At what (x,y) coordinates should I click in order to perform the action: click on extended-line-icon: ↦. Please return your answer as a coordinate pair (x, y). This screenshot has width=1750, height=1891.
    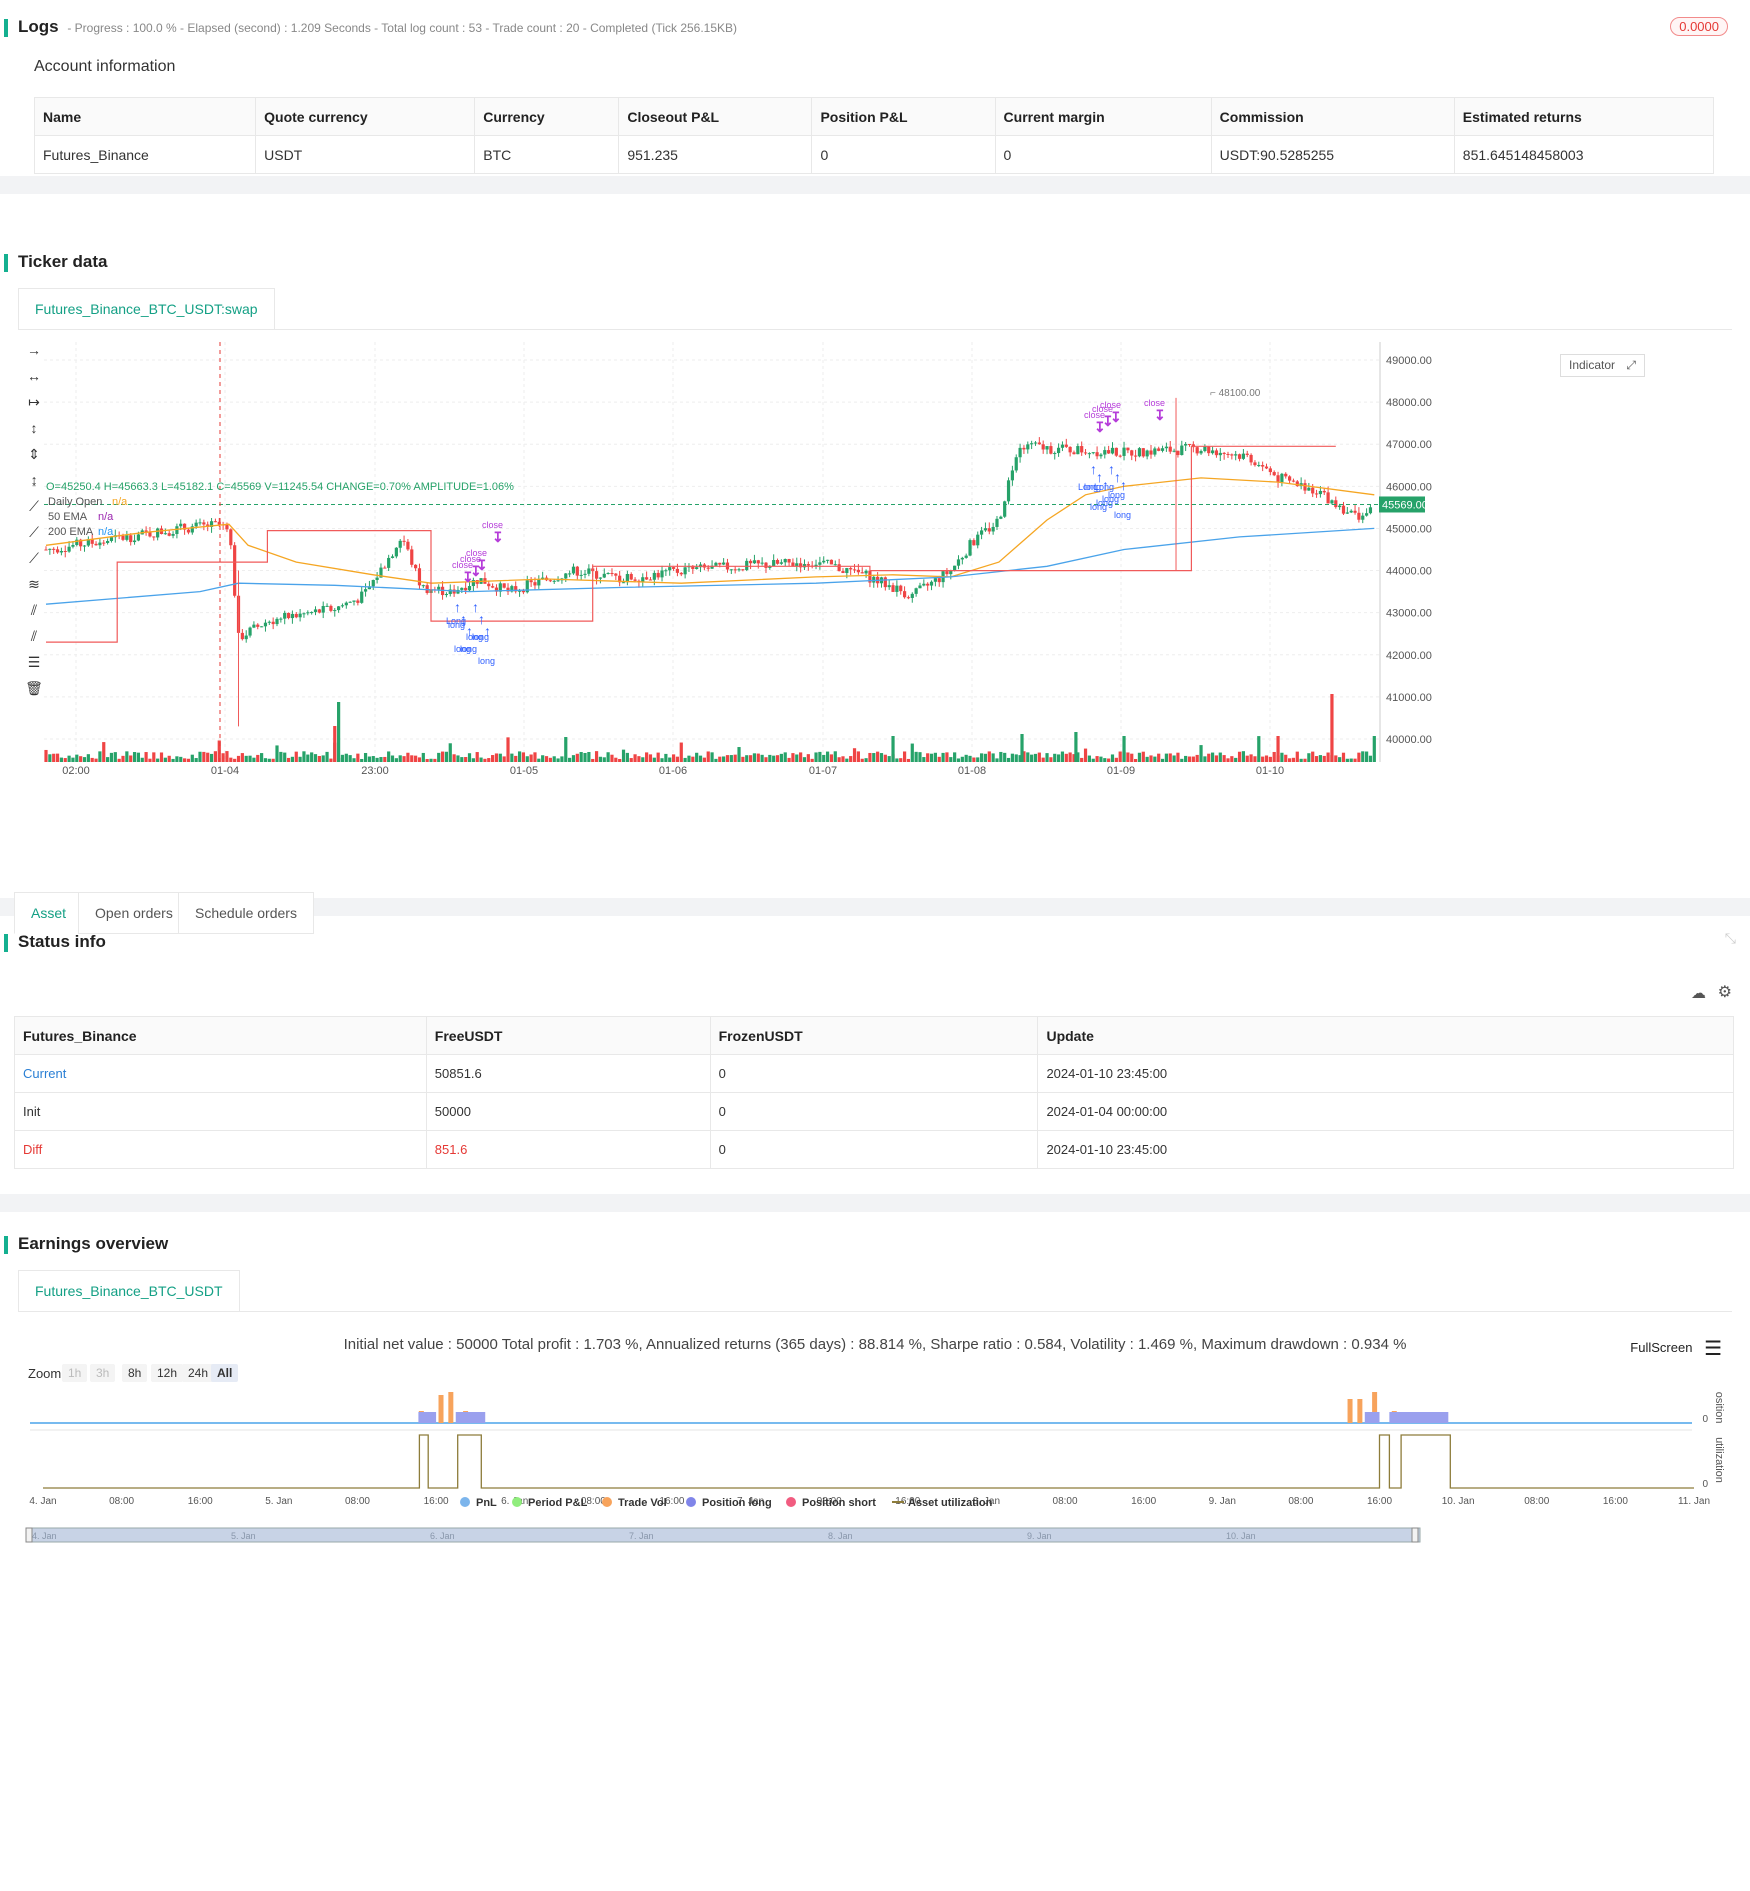
    Looking at the image, I should click on (34, 402).